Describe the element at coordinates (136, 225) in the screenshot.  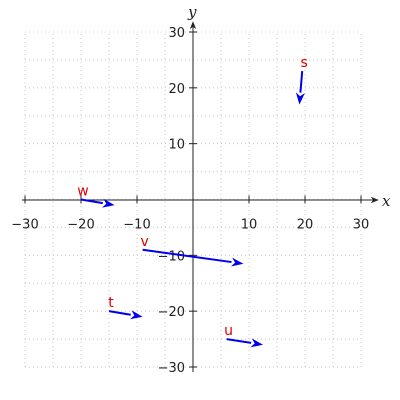
I see `x-tick-label: −10` at that location.